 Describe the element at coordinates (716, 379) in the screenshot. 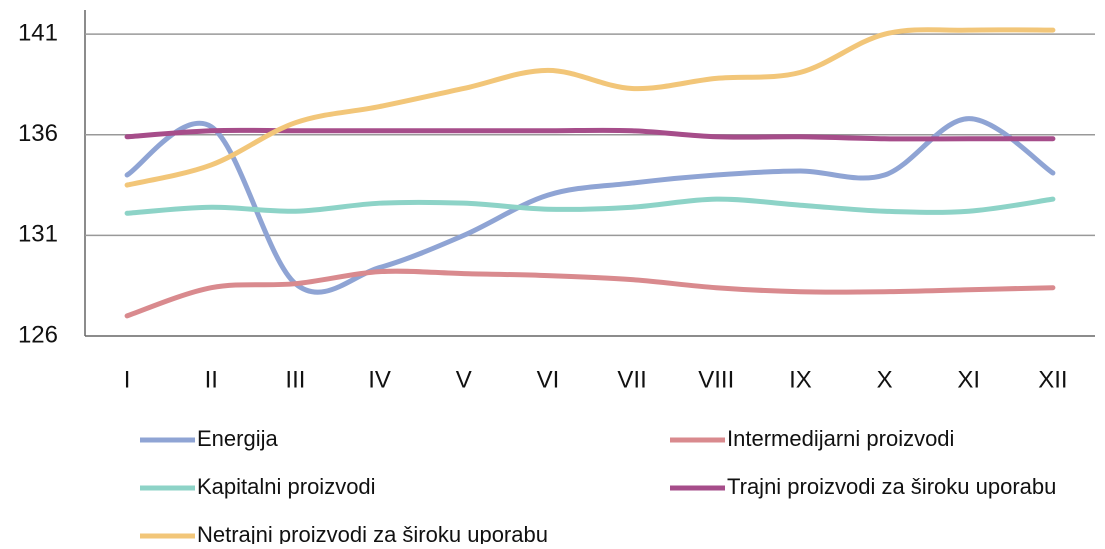

I see `x-tick-label: VIII` at that location.